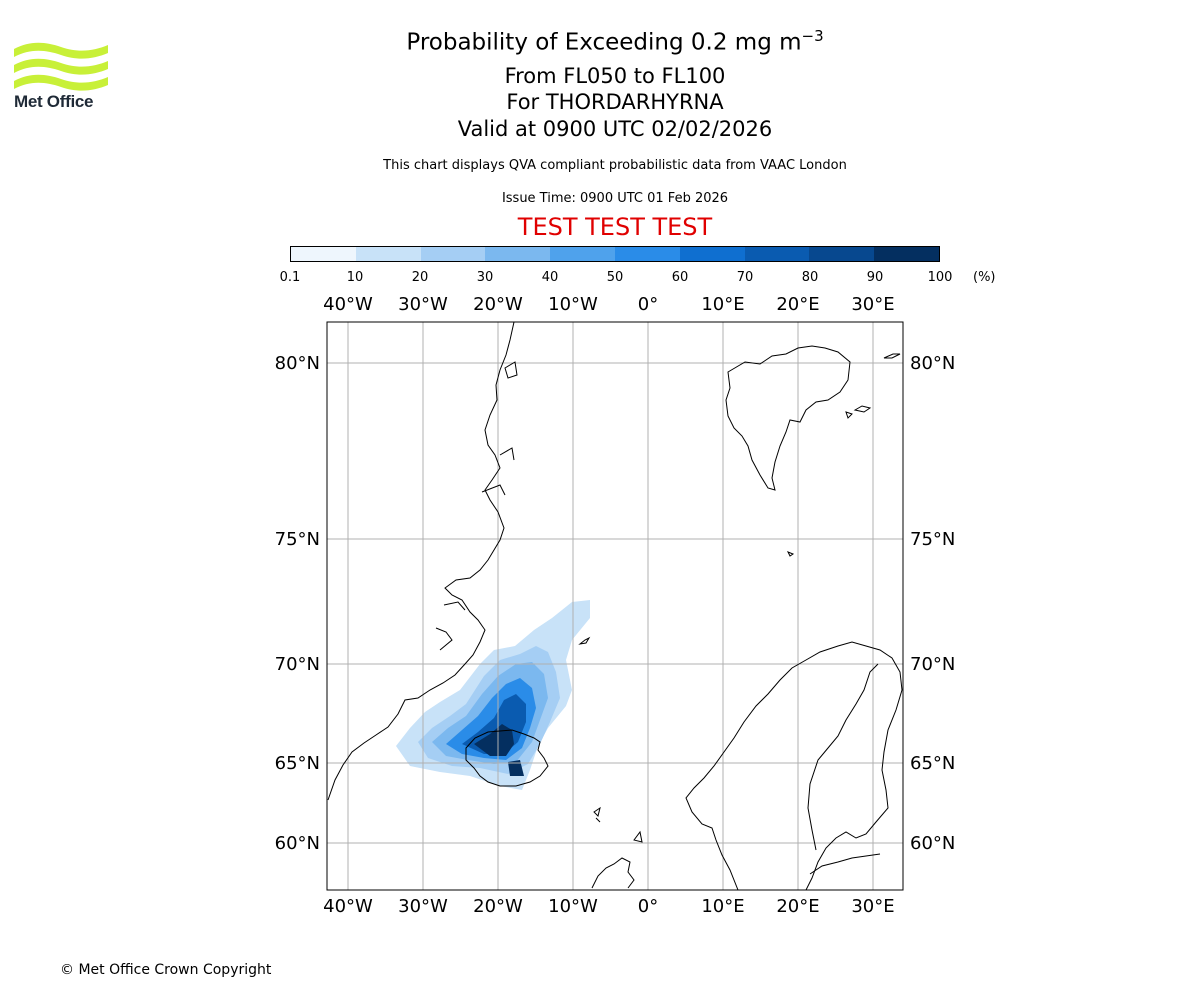 This screenshot has width=1200, height=1000. I want to click on longitude-label-bottom: 10°E, so click(722, 906).